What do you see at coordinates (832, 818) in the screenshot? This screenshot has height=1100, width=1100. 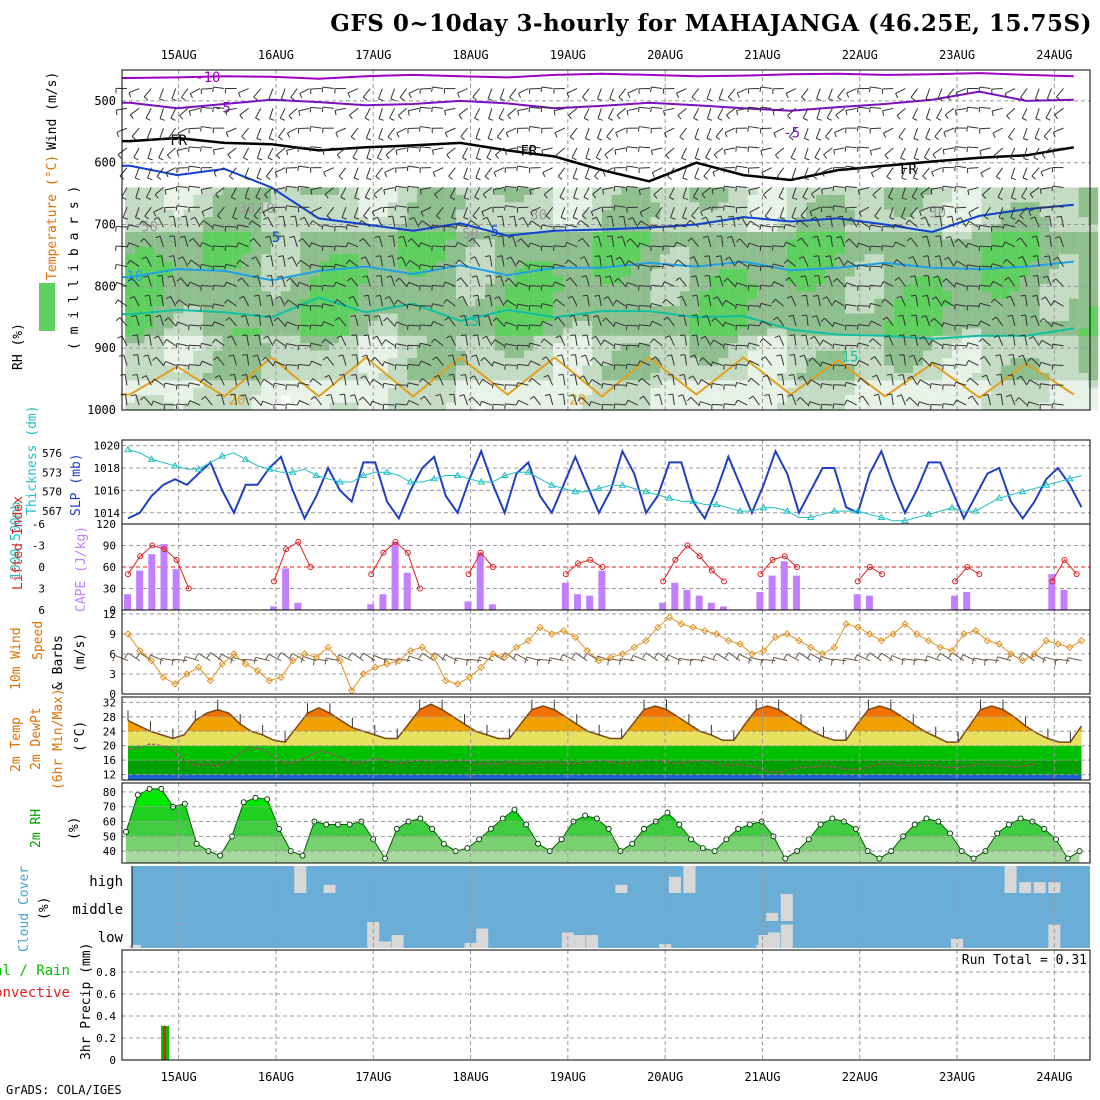 I see `rh2m-marker` at bounding box center [832, 818].